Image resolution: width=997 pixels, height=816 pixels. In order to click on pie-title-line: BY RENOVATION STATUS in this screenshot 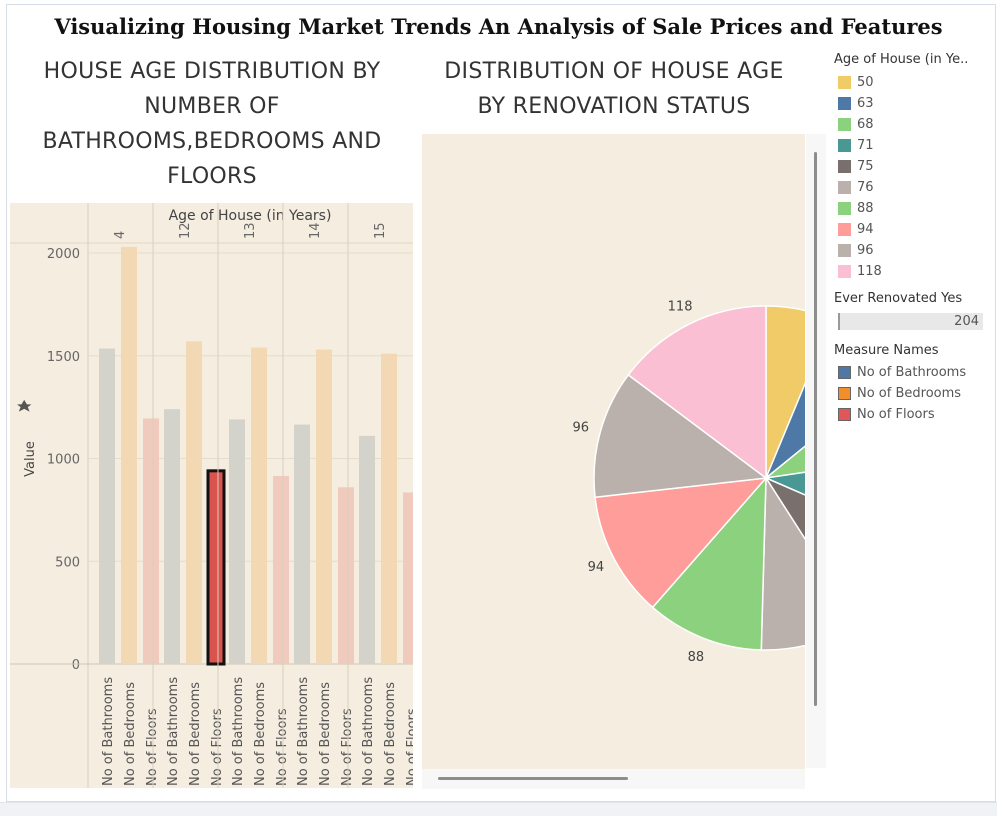, I will do `click(614, 106)`.